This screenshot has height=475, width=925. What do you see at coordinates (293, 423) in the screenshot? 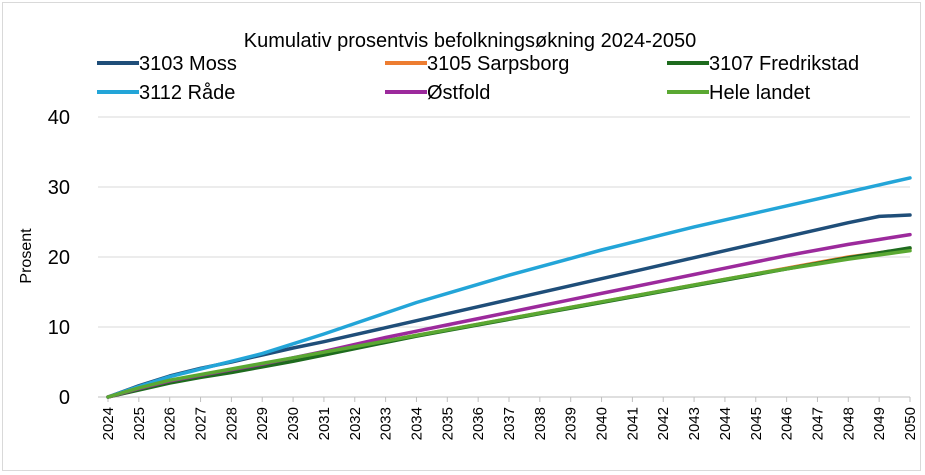
I see `x-tick-label: 2030` at bounding box center [293, 423].